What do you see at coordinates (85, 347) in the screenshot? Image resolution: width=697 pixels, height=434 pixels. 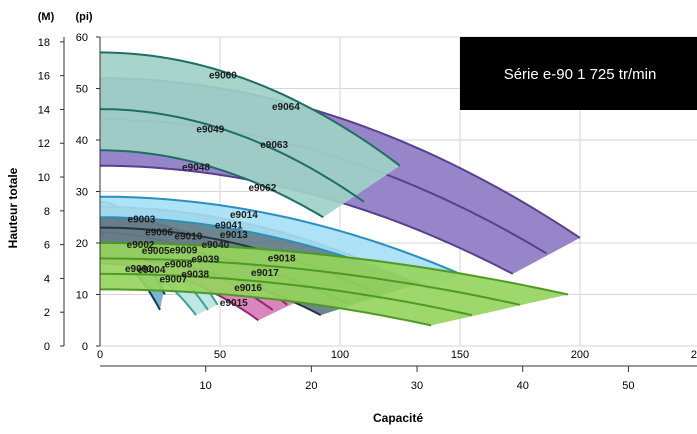 I see `y-ft-label-0: 0` at bounding box center [85, 347].